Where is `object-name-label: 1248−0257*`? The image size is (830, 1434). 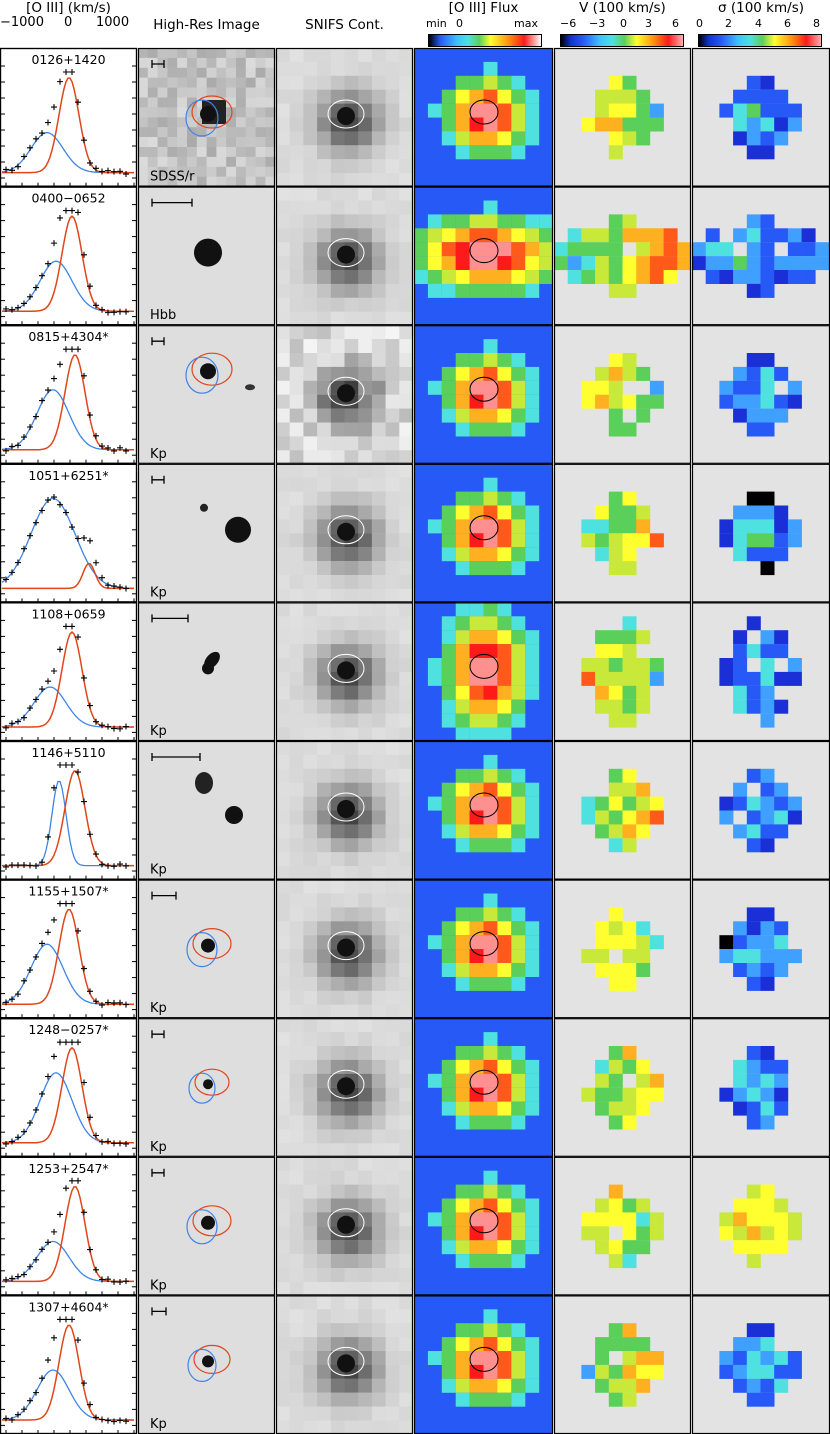
object-name-label: 1248−0257* is located at coordinates (68, 1029).